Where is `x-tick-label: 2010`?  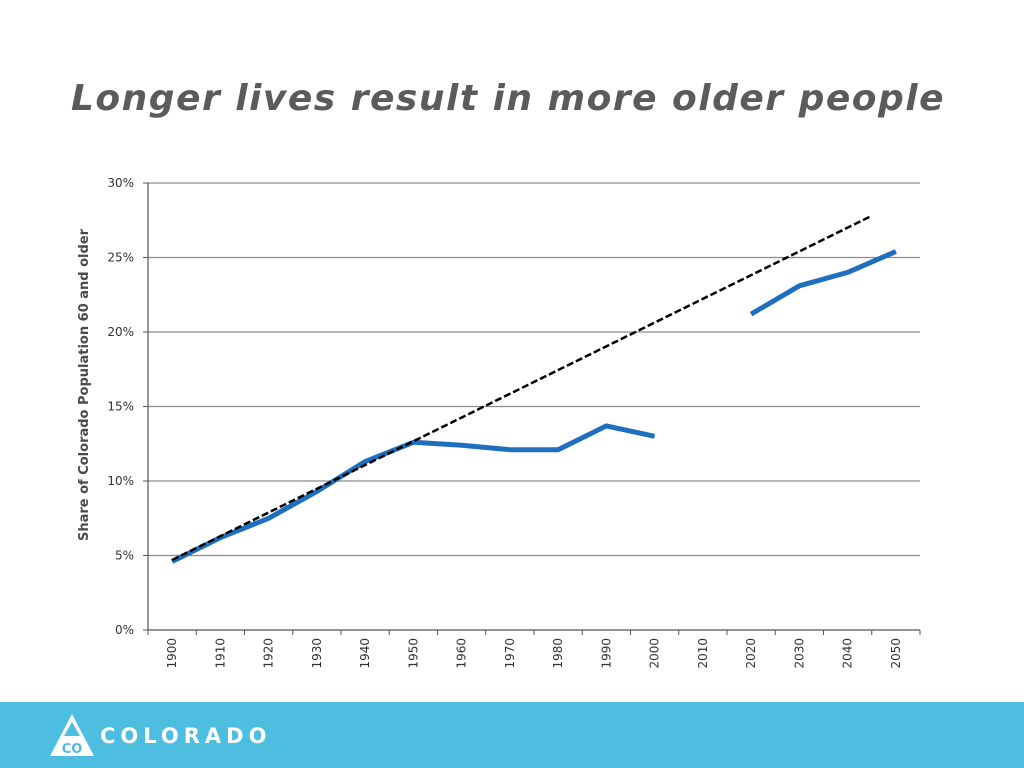 x-tick-label: 2010 is located at coordinates (703, 653).